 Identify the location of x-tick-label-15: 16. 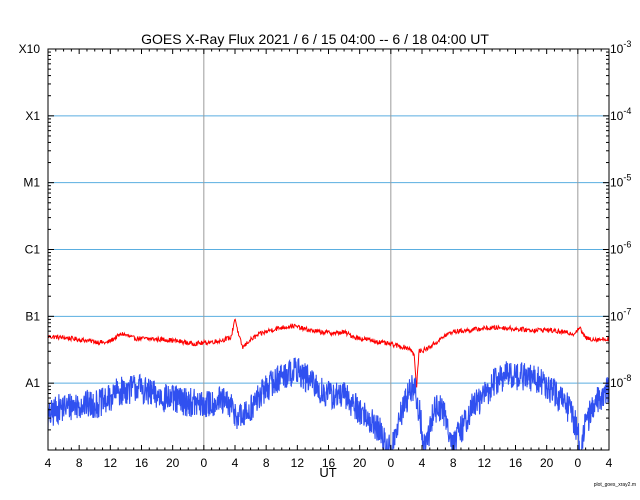
(516, 463).